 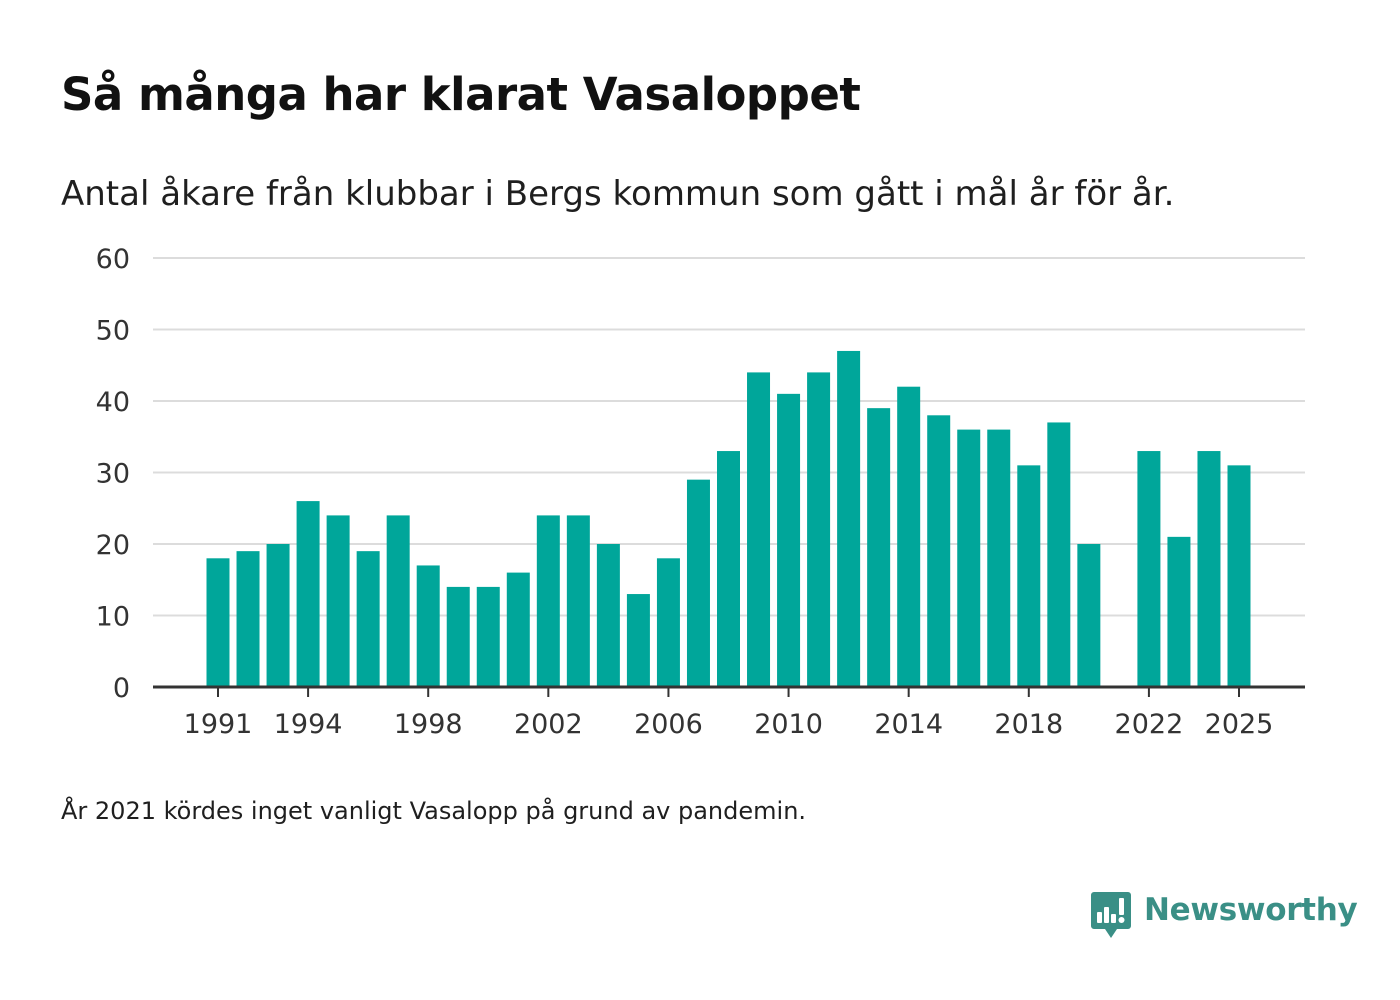 I want to click on x-tick-label-2006: 2006, so click(x=668, y=724).